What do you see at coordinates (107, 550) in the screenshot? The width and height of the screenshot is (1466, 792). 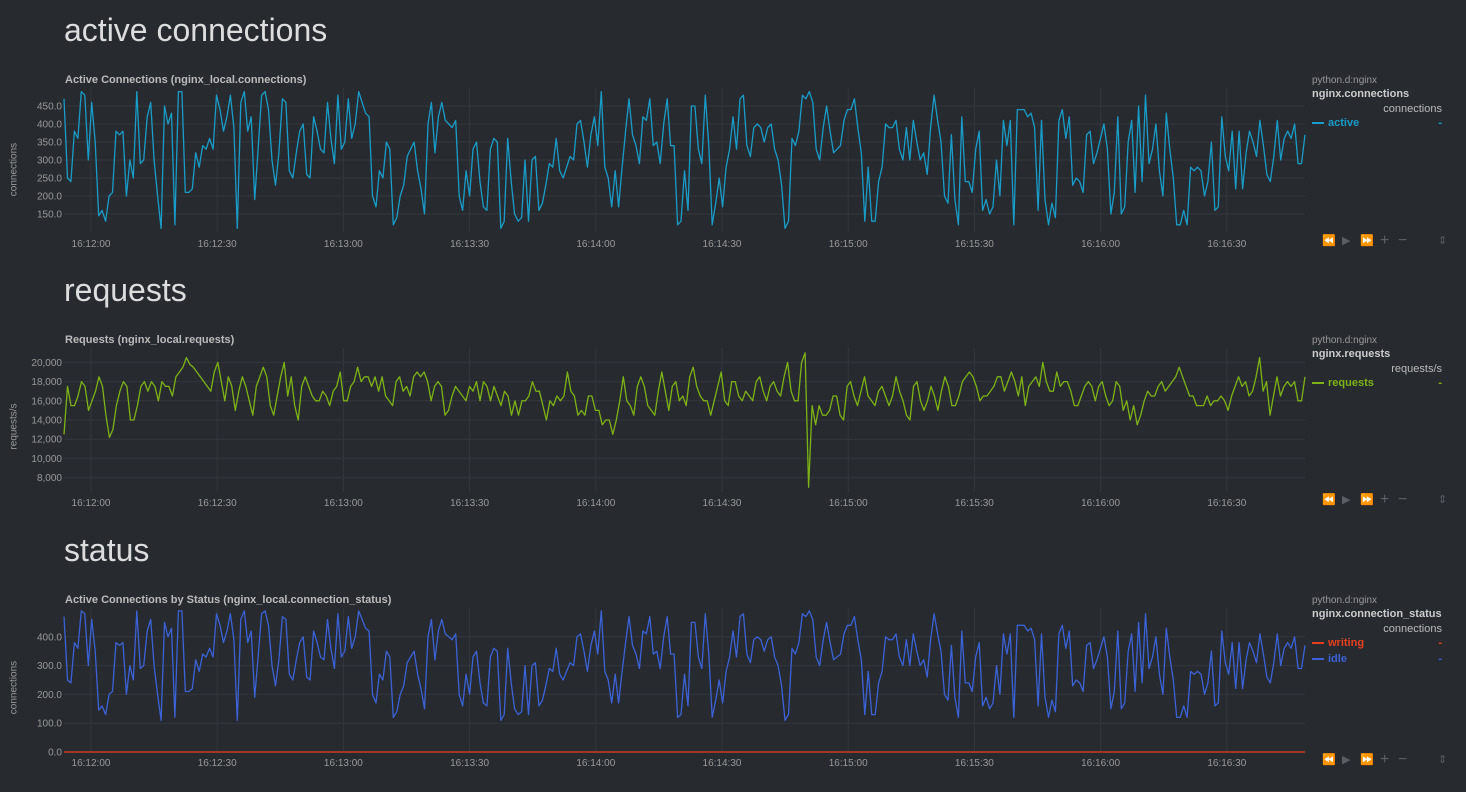 I see `section-title: status` at bounding box center [107, 550].